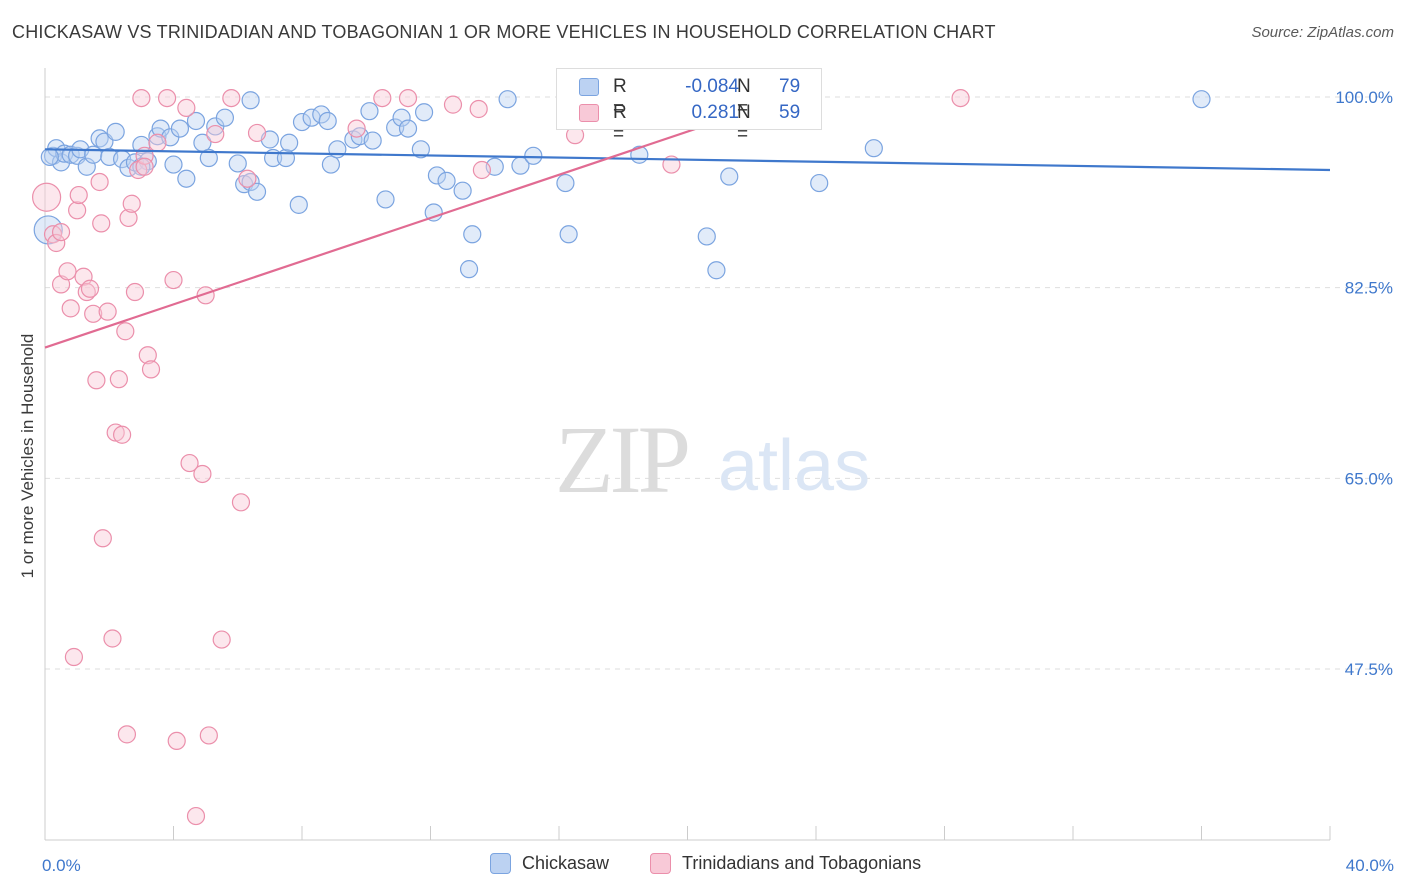  I want to click on y-tick-label: 82.5%, so click(1369, 288).